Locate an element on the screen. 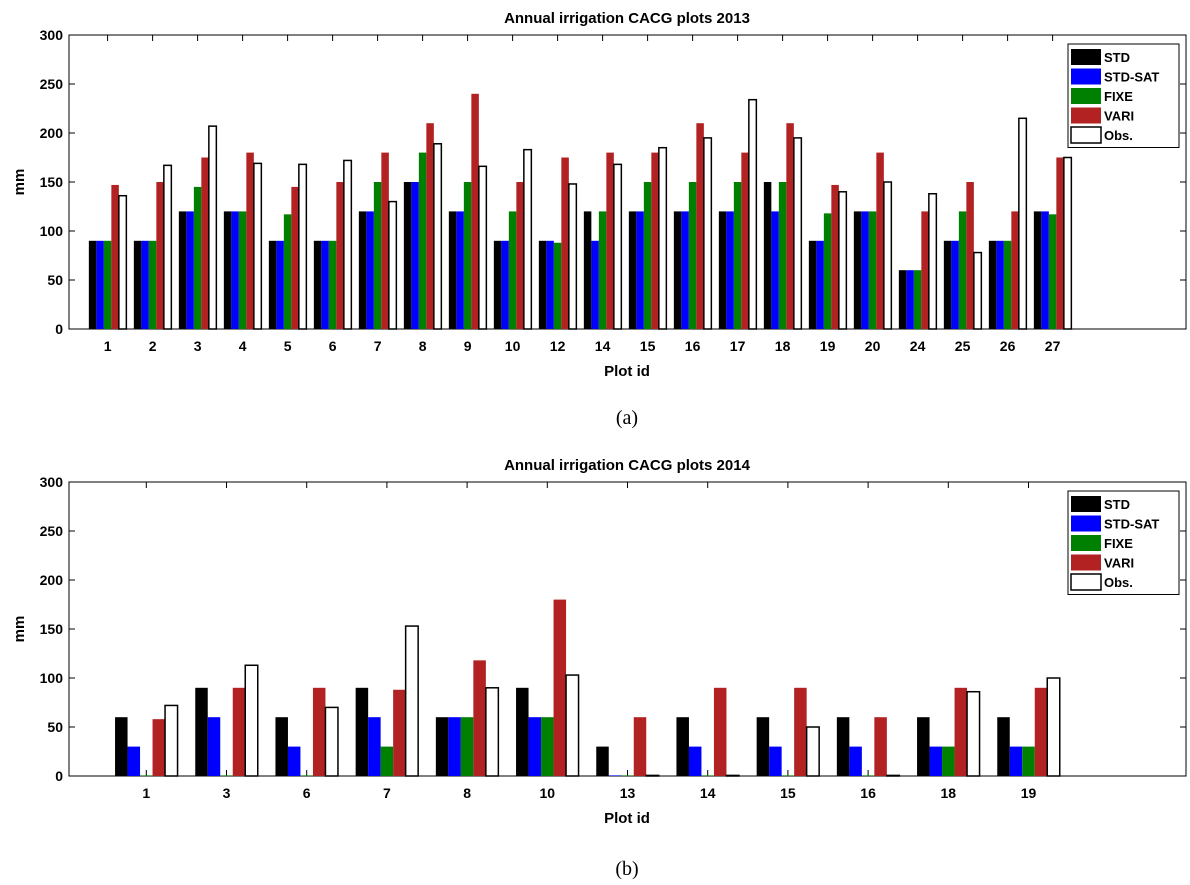 Image resolution: width=1190 pixels, height=885 pixels. x-tick-label: 8 is located at coordinates (467, 793).